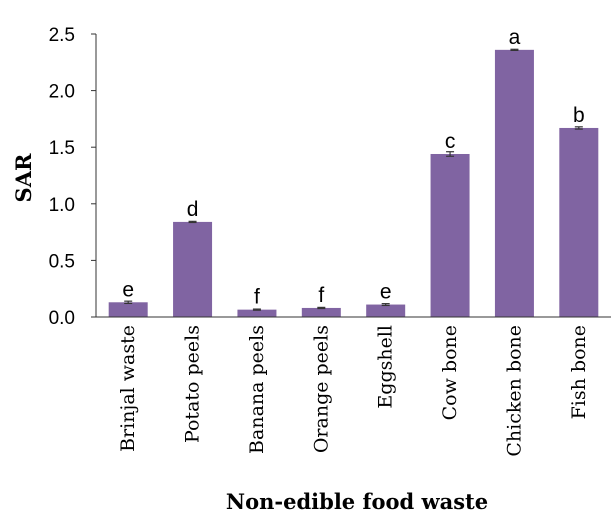 This screenshot has width=614, height=519. I want to click on x-tick-label: Chicken bone, so click(514, 391).